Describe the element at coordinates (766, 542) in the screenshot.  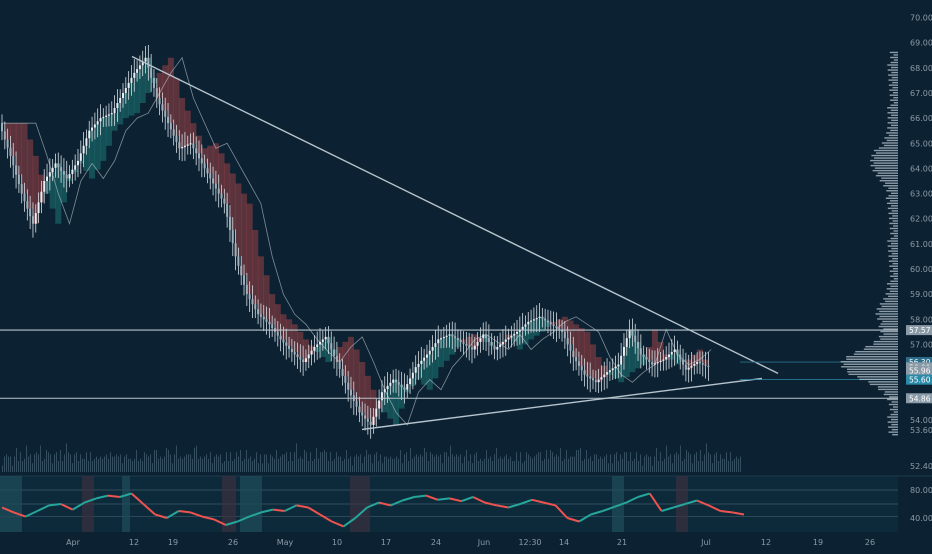
I see `time-label: 12` at that location.